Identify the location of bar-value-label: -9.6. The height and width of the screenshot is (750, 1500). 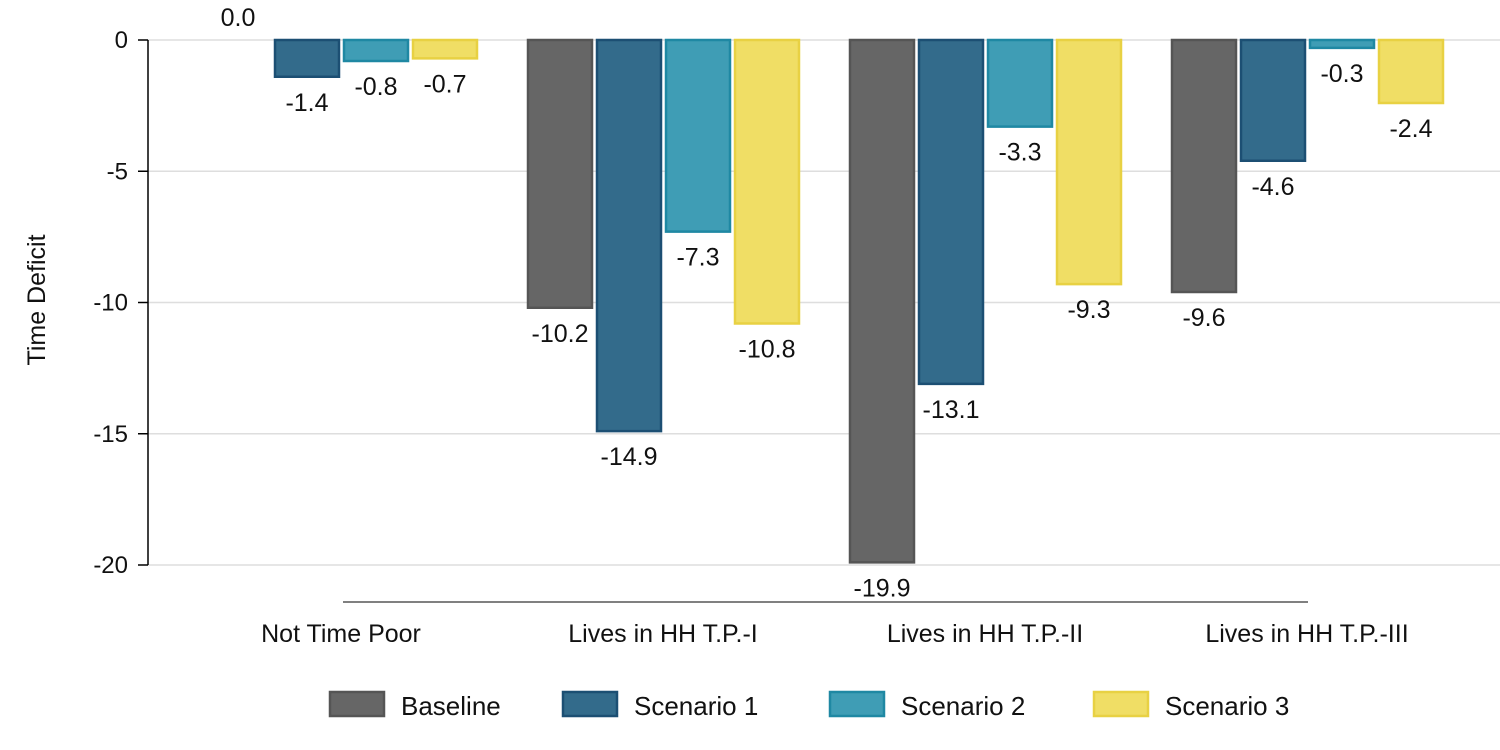
(1203, 318).